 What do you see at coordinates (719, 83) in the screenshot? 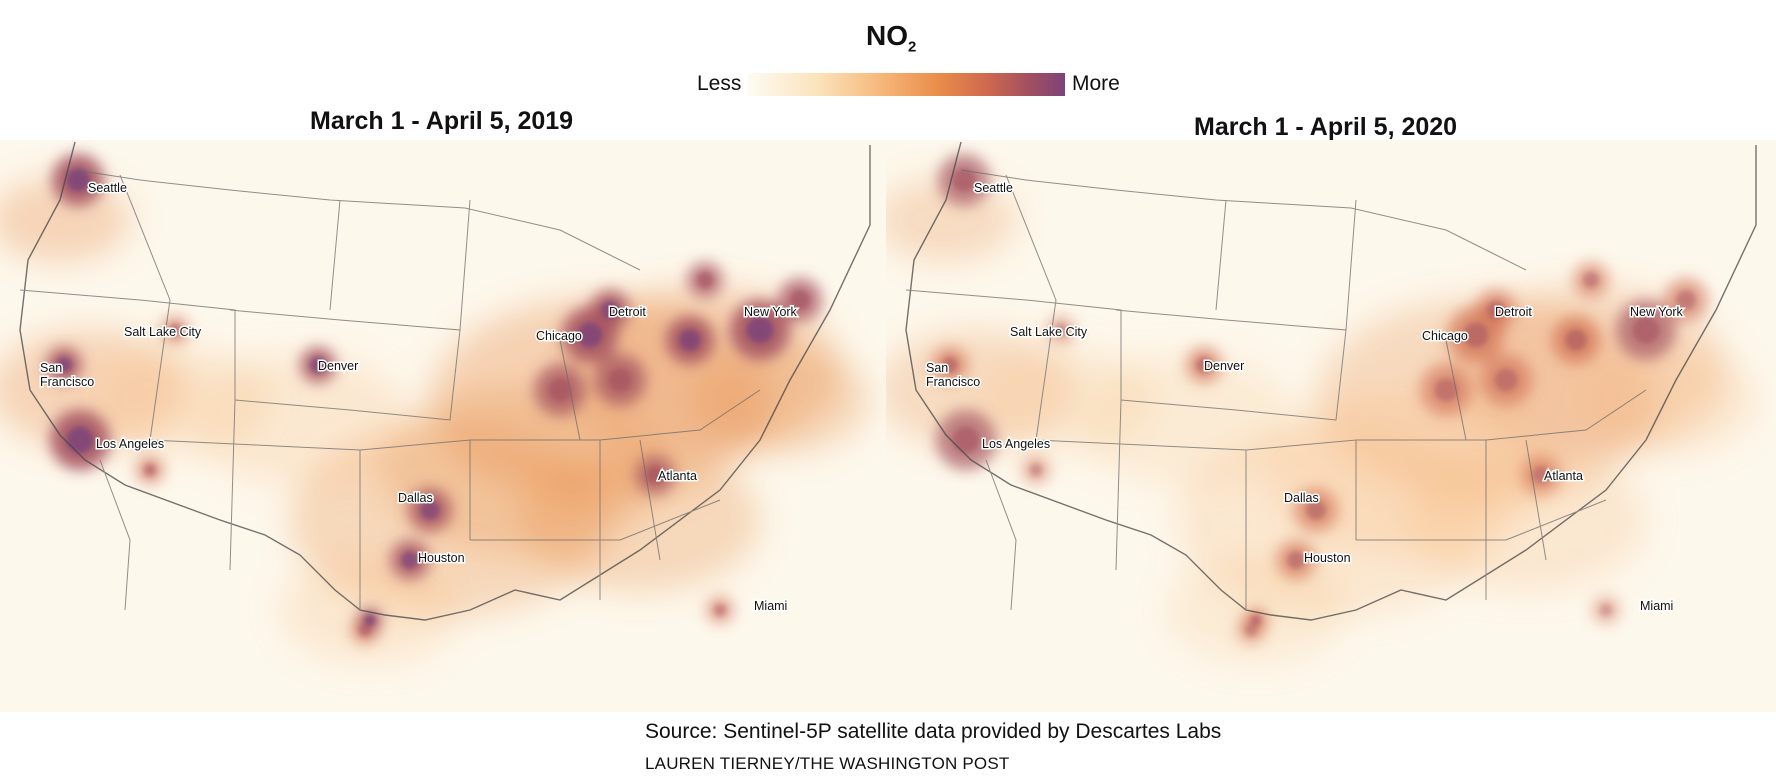
I see `legend-low-label: Less` at bounding box center [719, 83].